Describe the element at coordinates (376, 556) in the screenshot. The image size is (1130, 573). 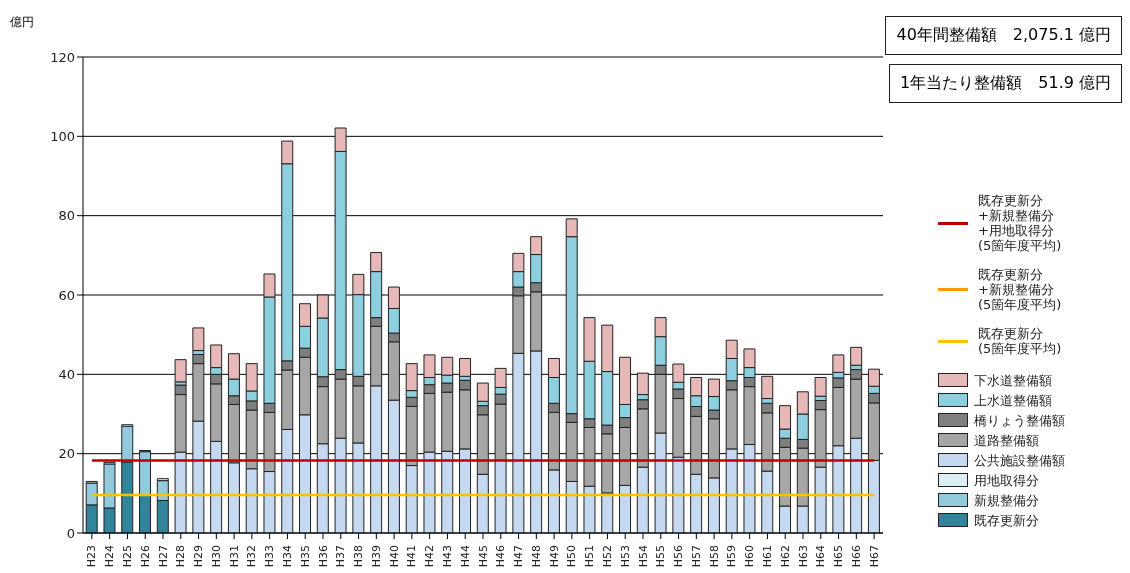
I see `x-tick-label: H39` at that location.